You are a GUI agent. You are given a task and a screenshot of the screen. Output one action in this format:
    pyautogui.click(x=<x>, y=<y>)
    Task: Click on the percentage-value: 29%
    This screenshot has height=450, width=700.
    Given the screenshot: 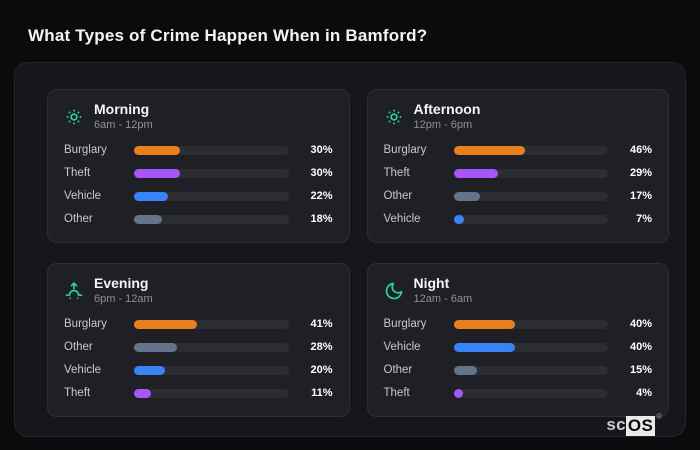 What is the action you would take?
    pyautogui.click(x=640, y=173)
    